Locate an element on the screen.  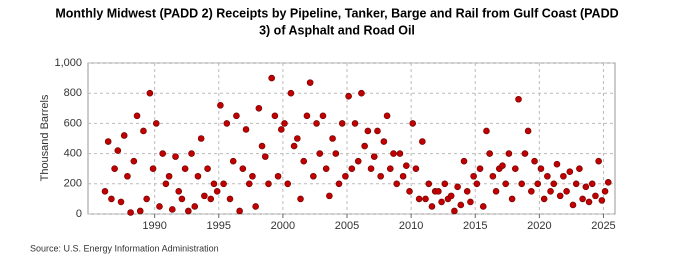
x-tick-label: 2025 is located at coordinates (603, 226).